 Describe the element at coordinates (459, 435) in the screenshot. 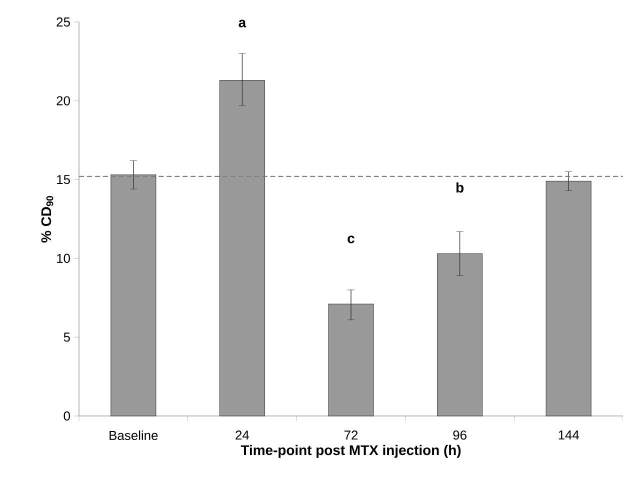

I see `x-tick-label: 96` at that location.